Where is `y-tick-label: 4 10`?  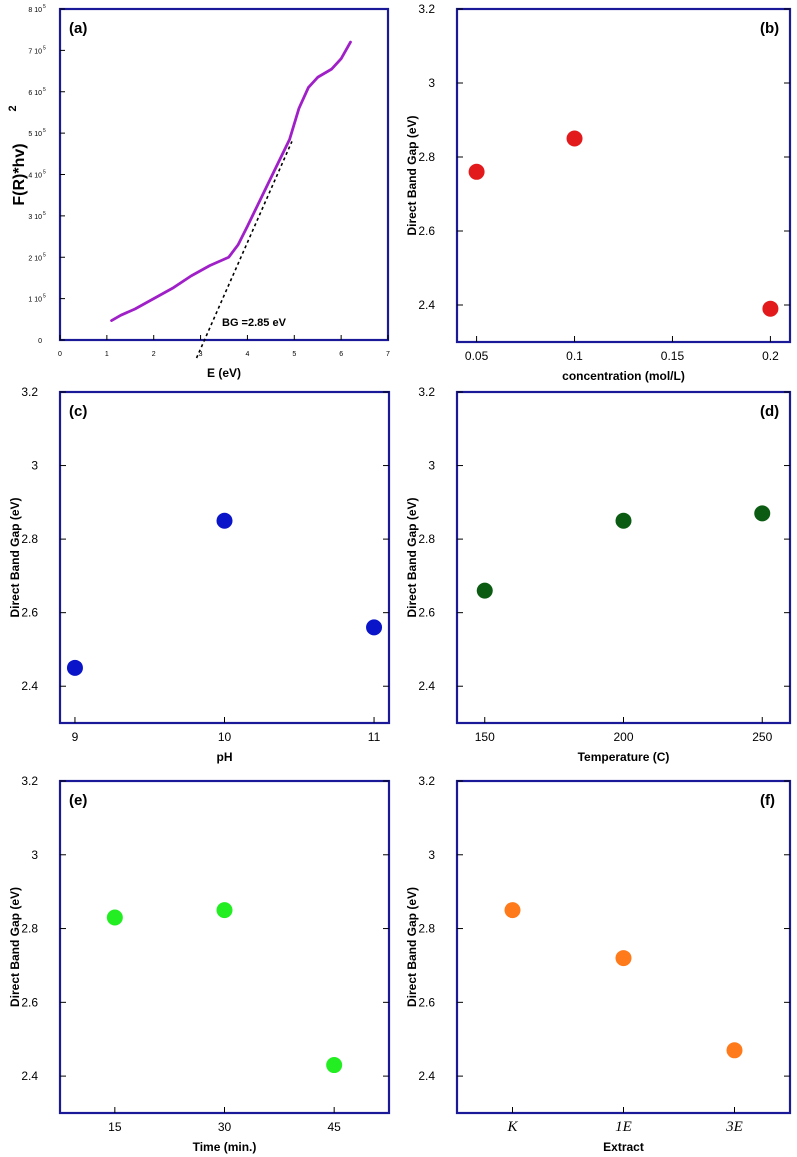
y-tick-label: 4 10 is located at coordinates (35, 176).